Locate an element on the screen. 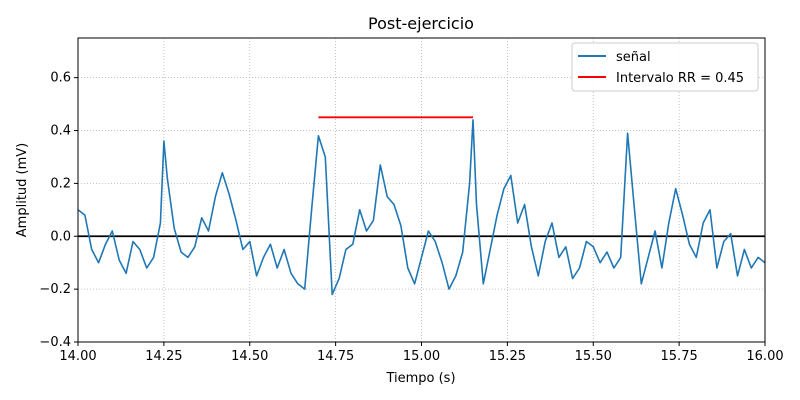 The width and height of the screenshot is (800, 400). chart-title: Post-ejercicio is located at coordinates (421, 23).